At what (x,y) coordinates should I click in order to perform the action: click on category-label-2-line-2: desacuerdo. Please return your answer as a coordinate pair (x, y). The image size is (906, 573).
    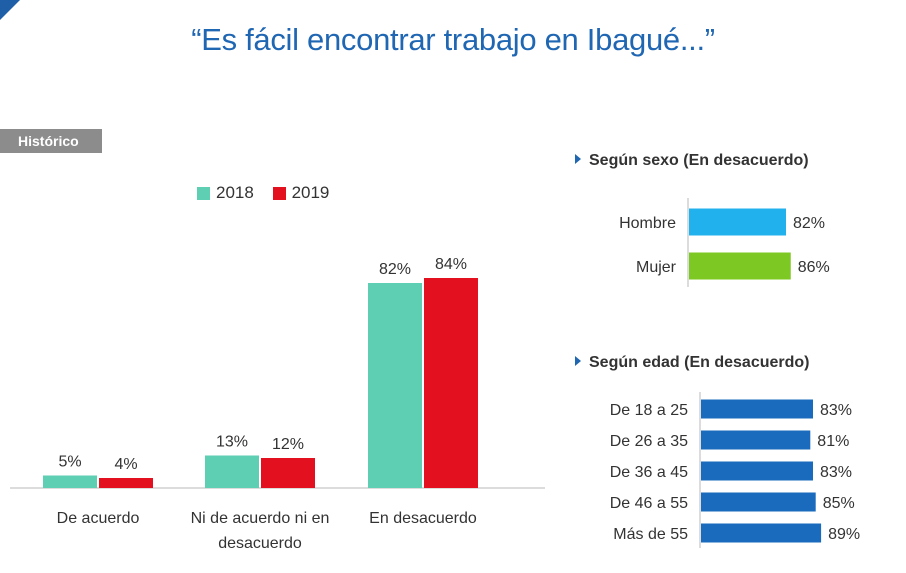
    Looking at the image, I should click on (260, 543).